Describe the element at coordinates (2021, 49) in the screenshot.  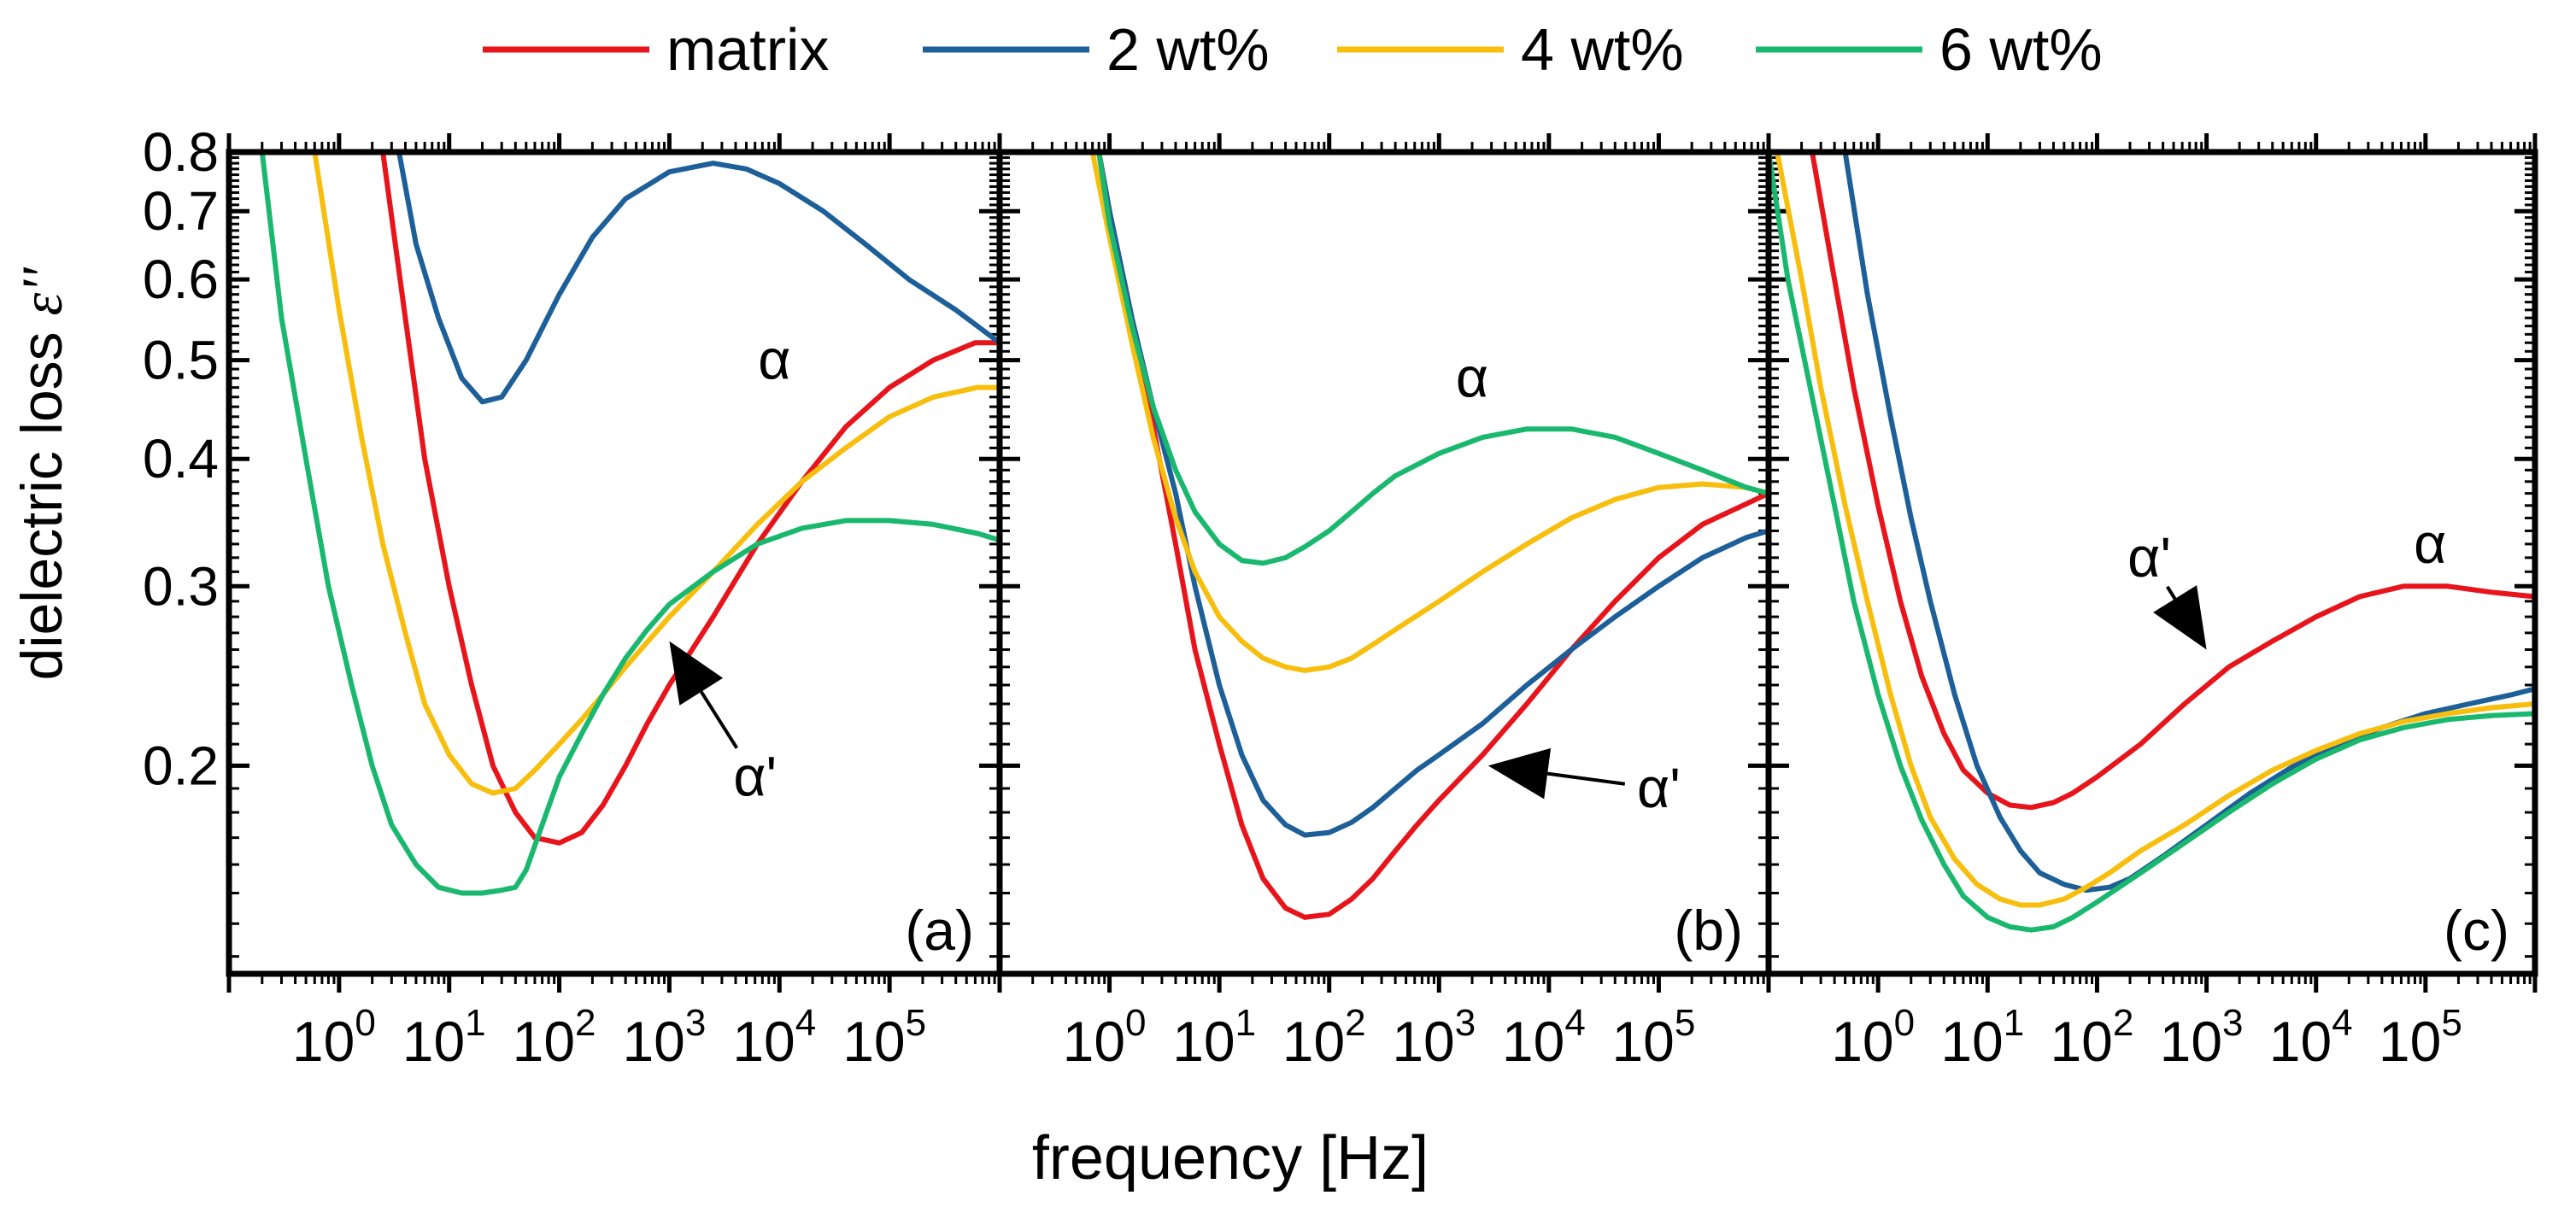
I see `legend-label: 6 wt%` at that location.